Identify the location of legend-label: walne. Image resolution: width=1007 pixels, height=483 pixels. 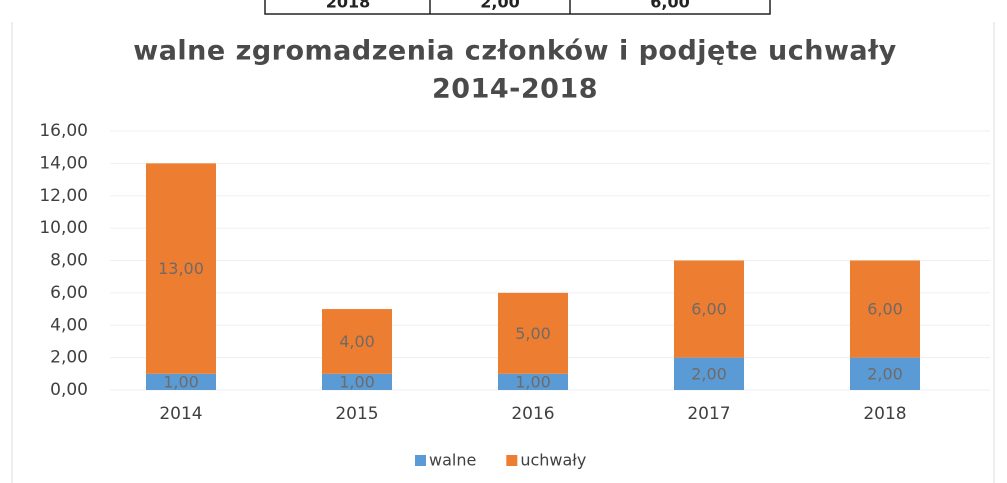
(452, 460).